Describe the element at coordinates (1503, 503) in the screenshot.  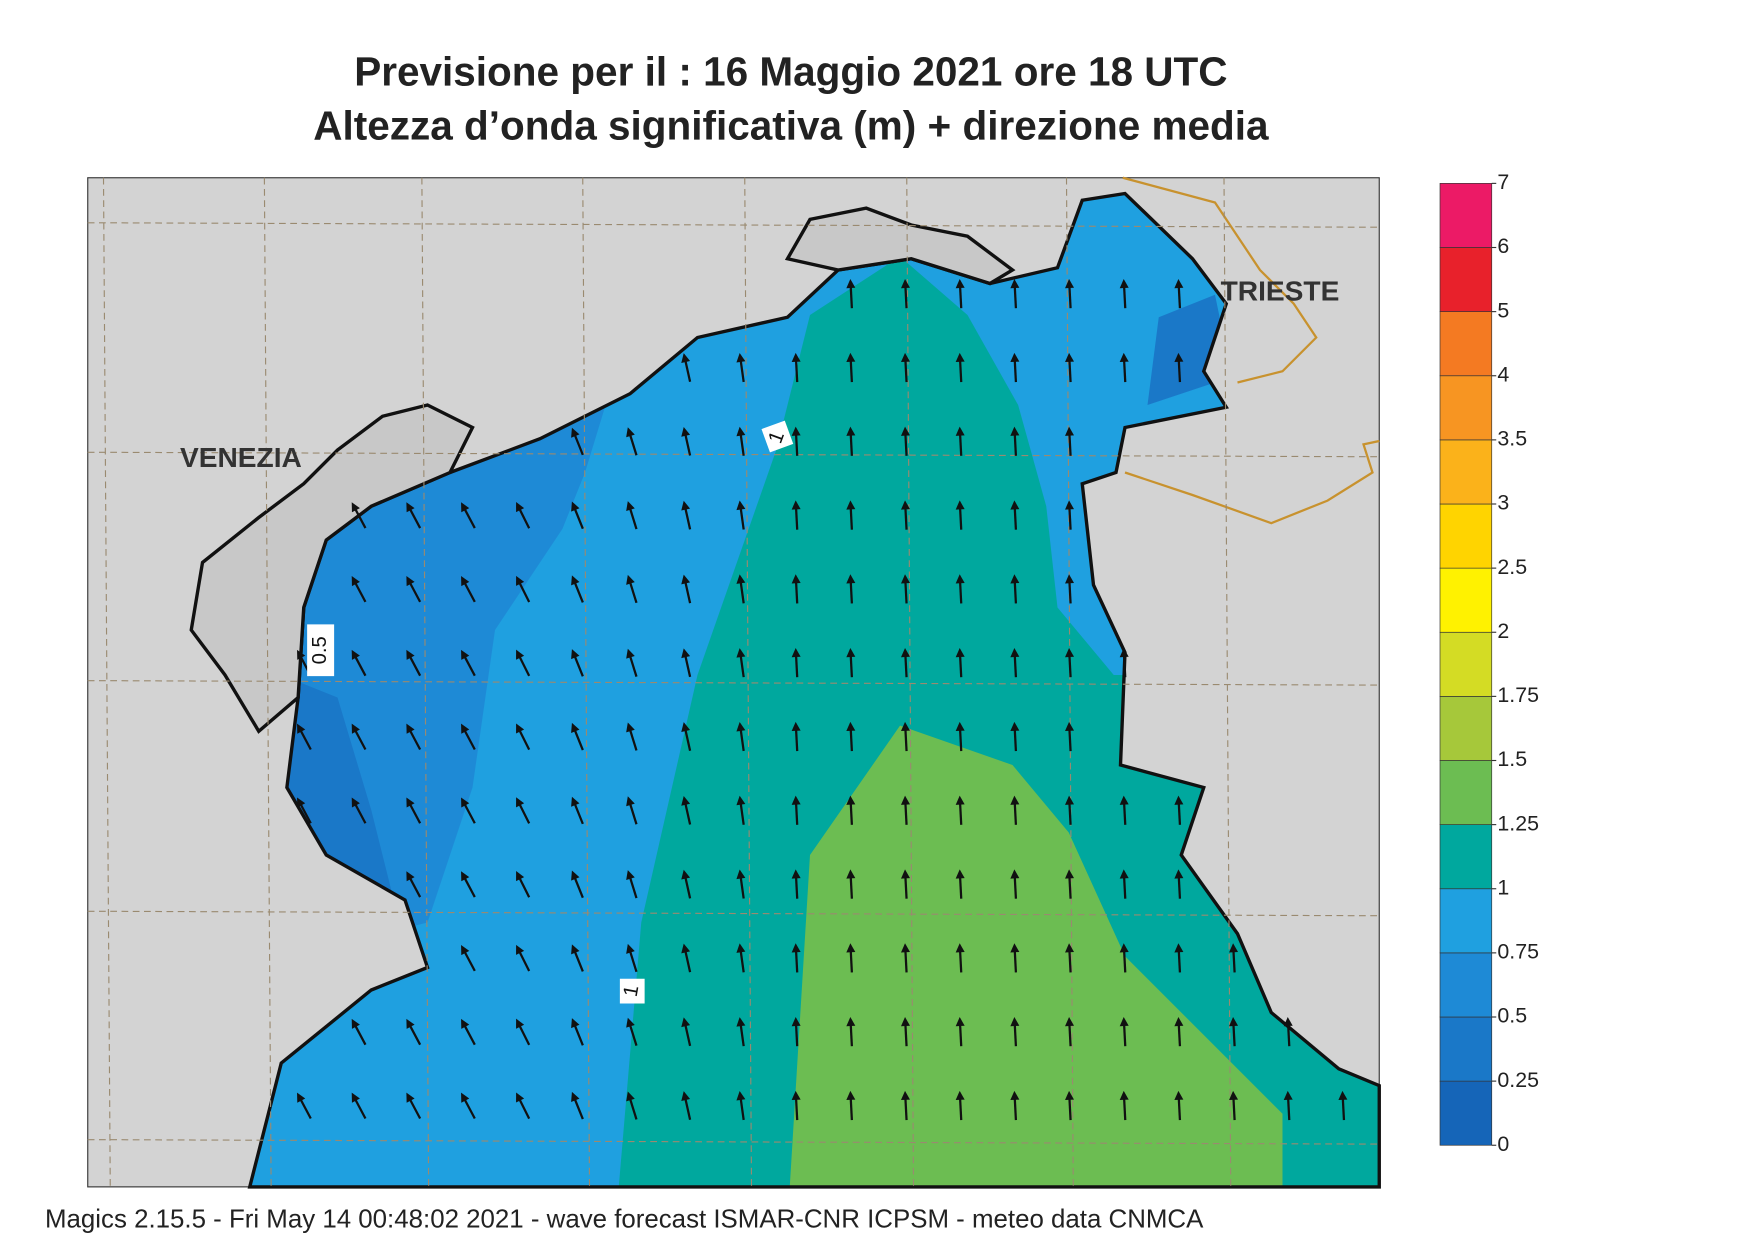
I see `colorbar-label: 3` at that location.